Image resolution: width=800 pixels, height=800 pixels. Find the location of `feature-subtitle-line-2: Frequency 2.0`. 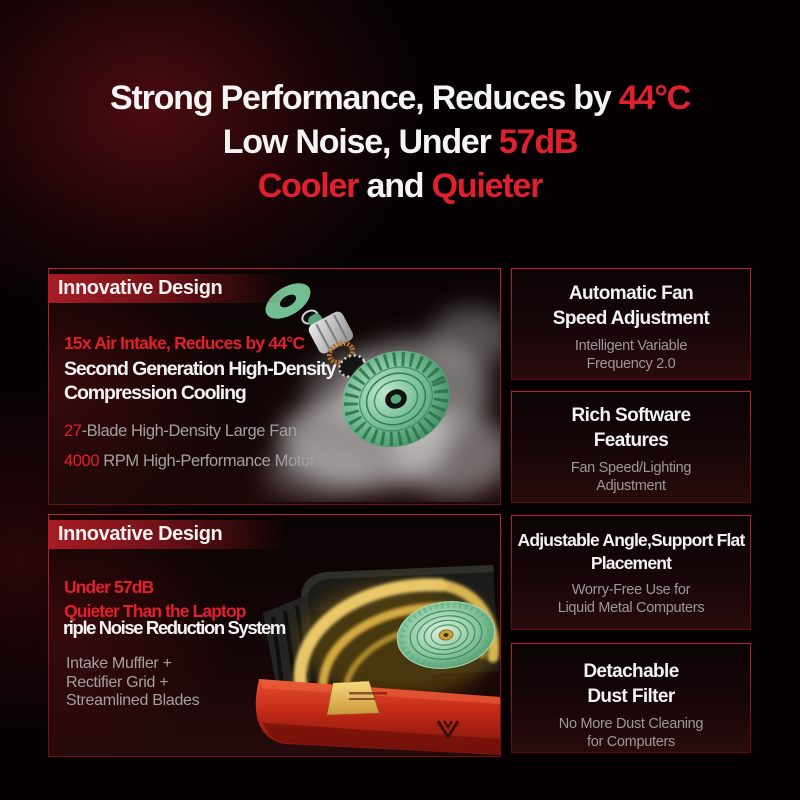

feature-subtitle-line-2: Frequency 2.0 is located at coordinates (631, 364).